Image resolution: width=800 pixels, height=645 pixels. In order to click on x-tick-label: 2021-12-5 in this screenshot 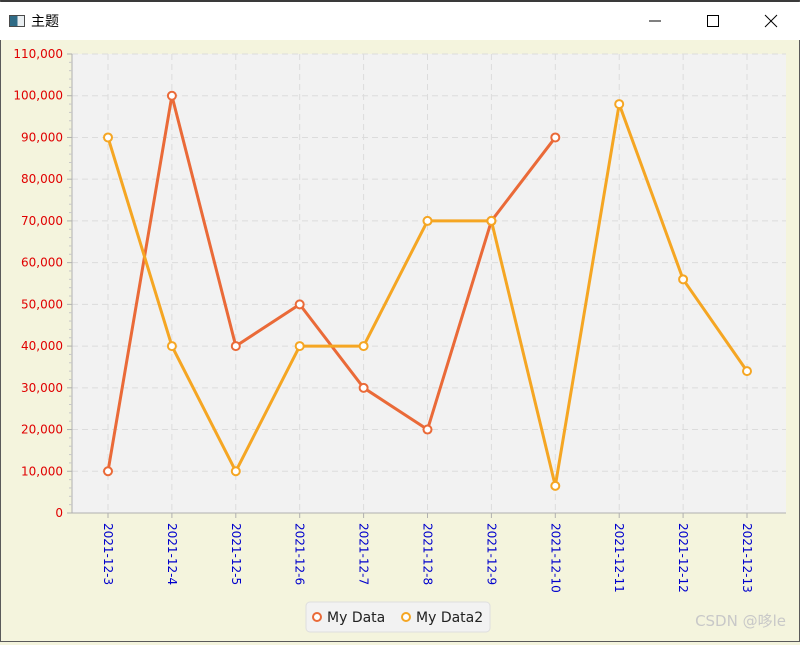, I will do `click(236, 554)`.